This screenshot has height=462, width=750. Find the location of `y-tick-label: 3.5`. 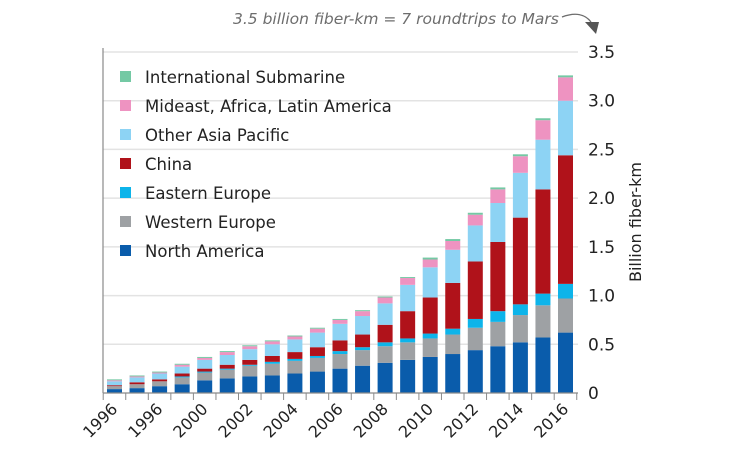

y-tick-label: 3.5 is located at coordinates (601, 53).